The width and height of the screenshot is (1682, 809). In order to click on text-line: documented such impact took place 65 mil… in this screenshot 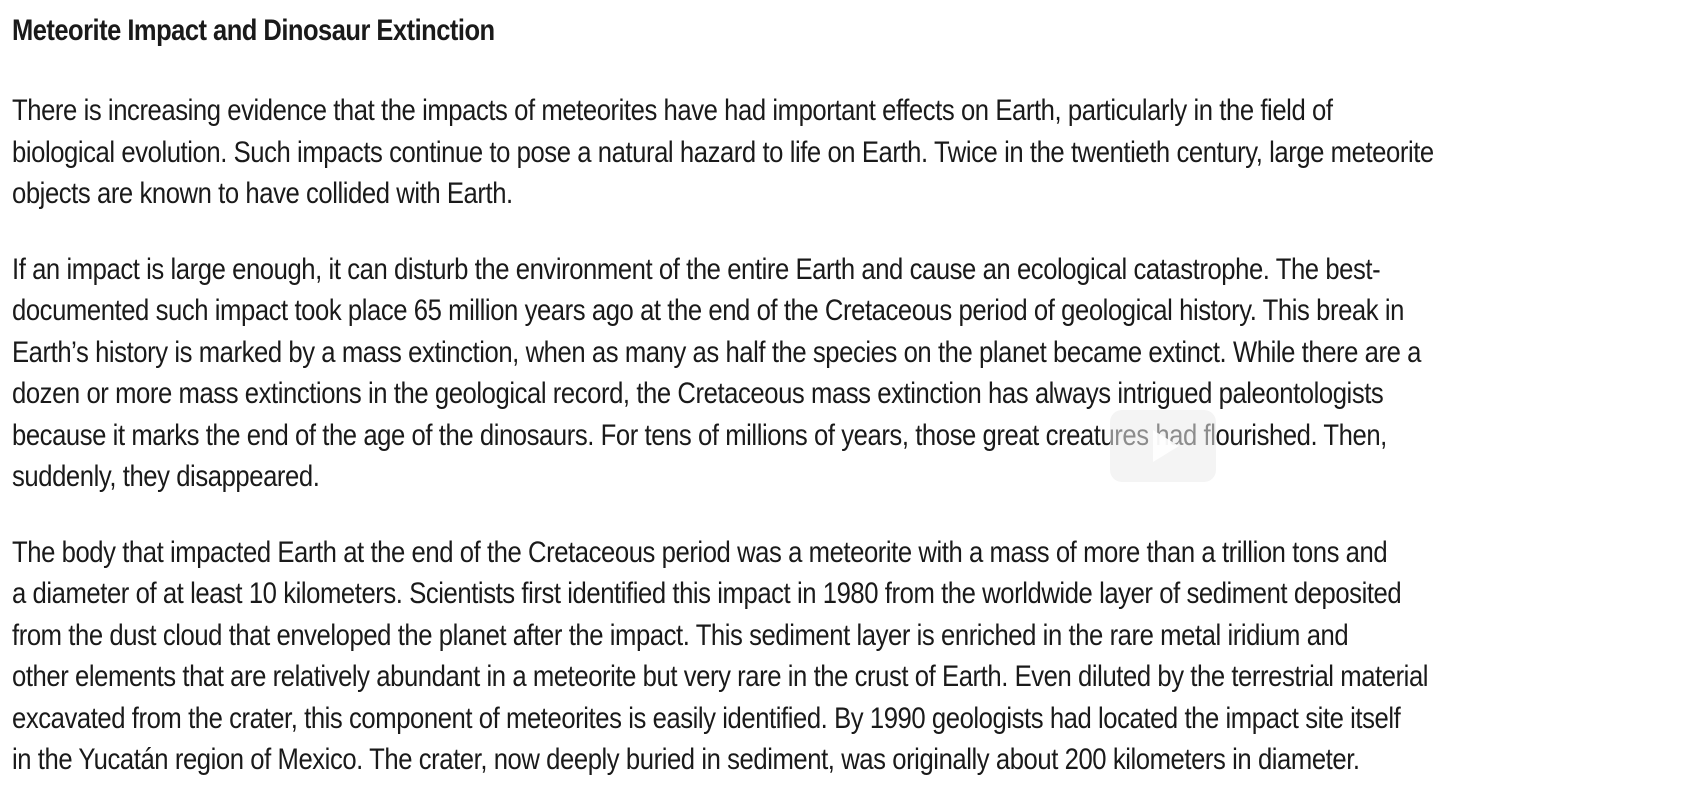, I will do `click(708, 310)`.